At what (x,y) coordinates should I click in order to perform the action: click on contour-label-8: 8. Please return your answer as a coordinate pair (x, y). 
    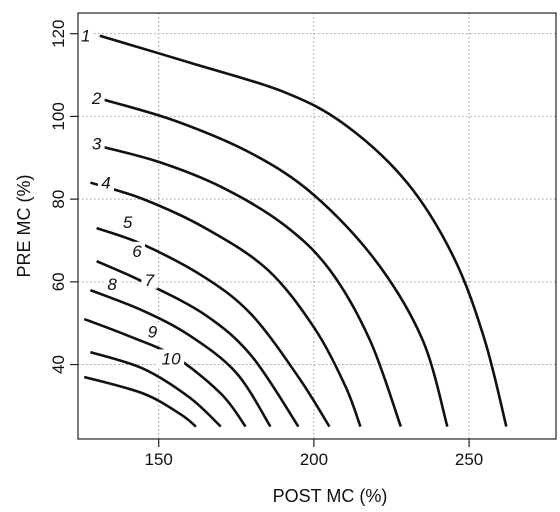
    Looking at the image, I should click on (112, 284).